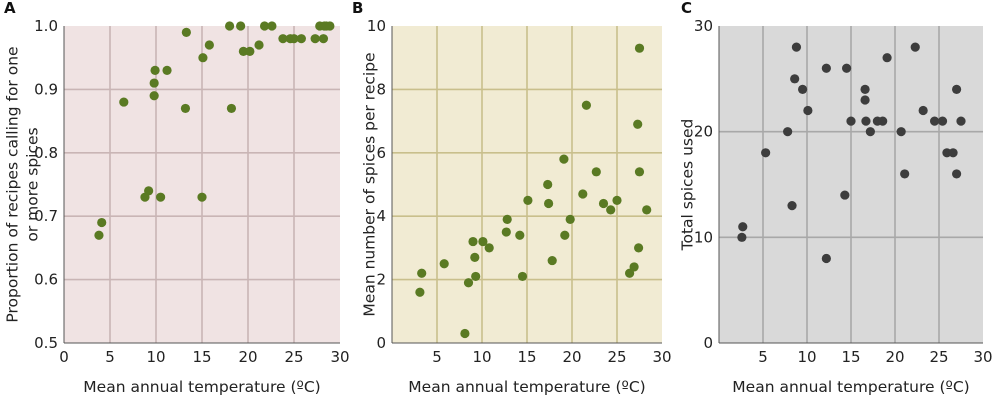 The width and height of the screenshot is (992, 400). I want to click on y-tick-label: 4, so click(381, 216).